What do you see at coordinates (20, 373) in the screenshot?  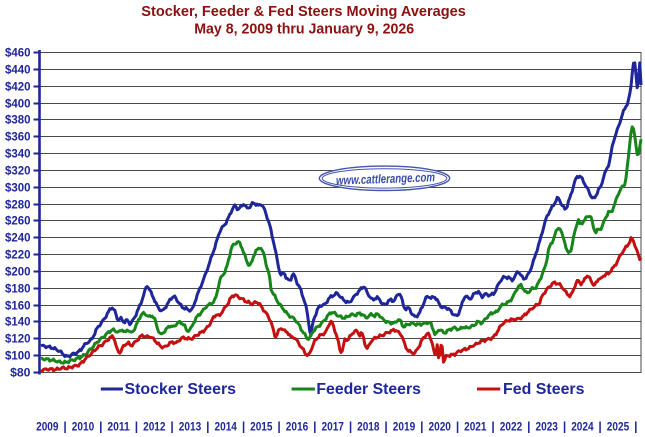 I see `svg-text: $80` at bounding box center [20, 373].